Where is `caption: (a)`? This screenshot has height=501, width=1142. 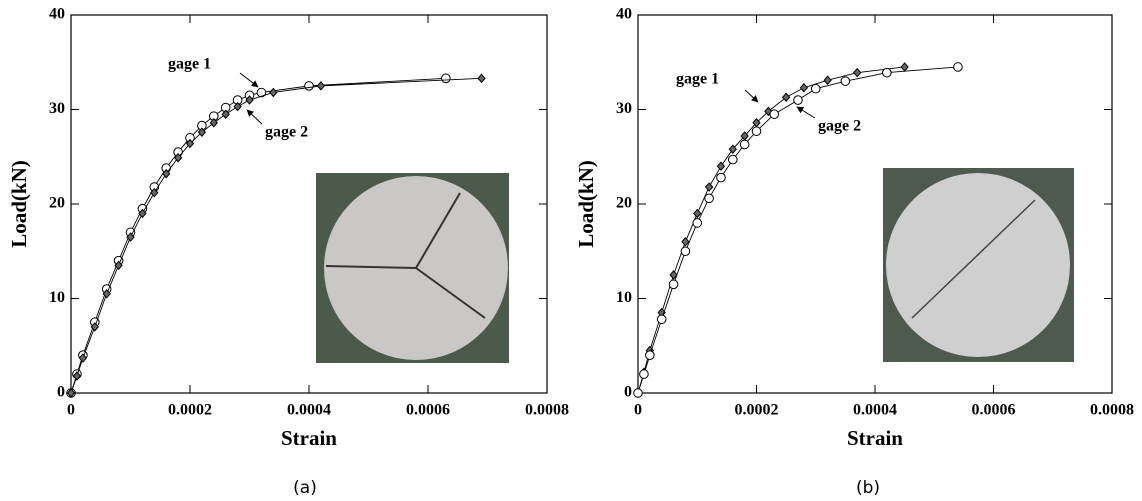 caption: (a) is located at coordinates (305, 488).